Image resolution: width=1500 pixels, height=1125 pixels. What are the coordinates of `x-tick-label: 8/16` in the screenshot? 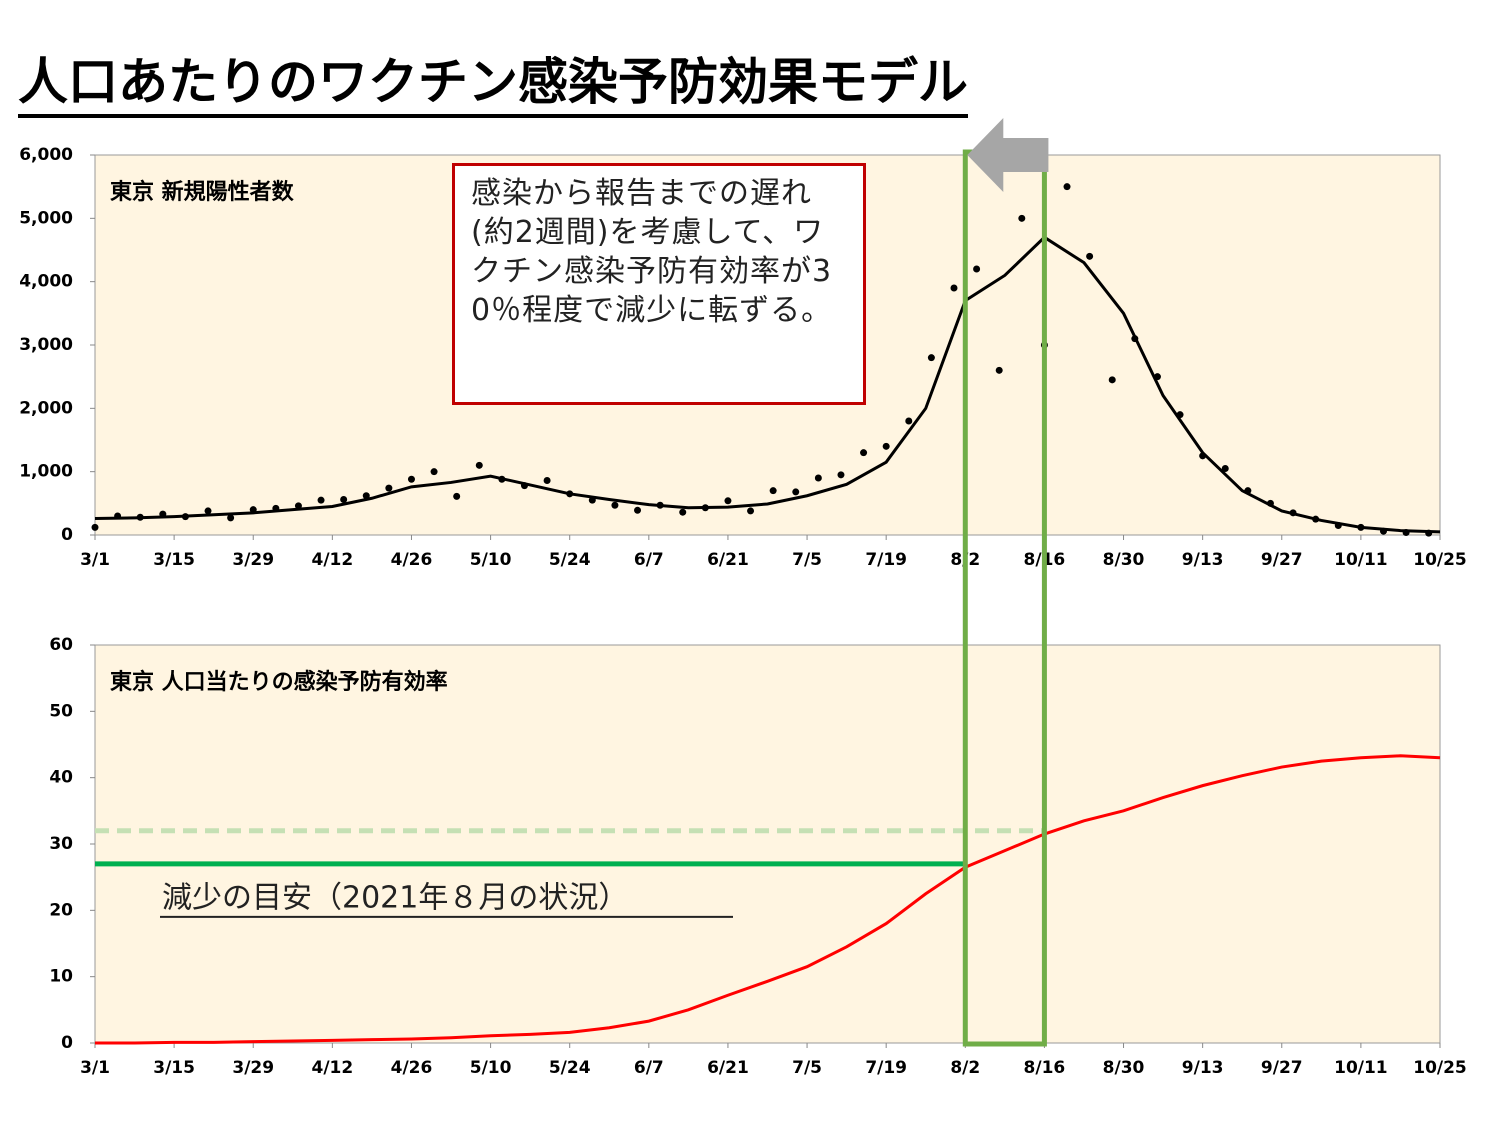 It's located at (1045, 1068).